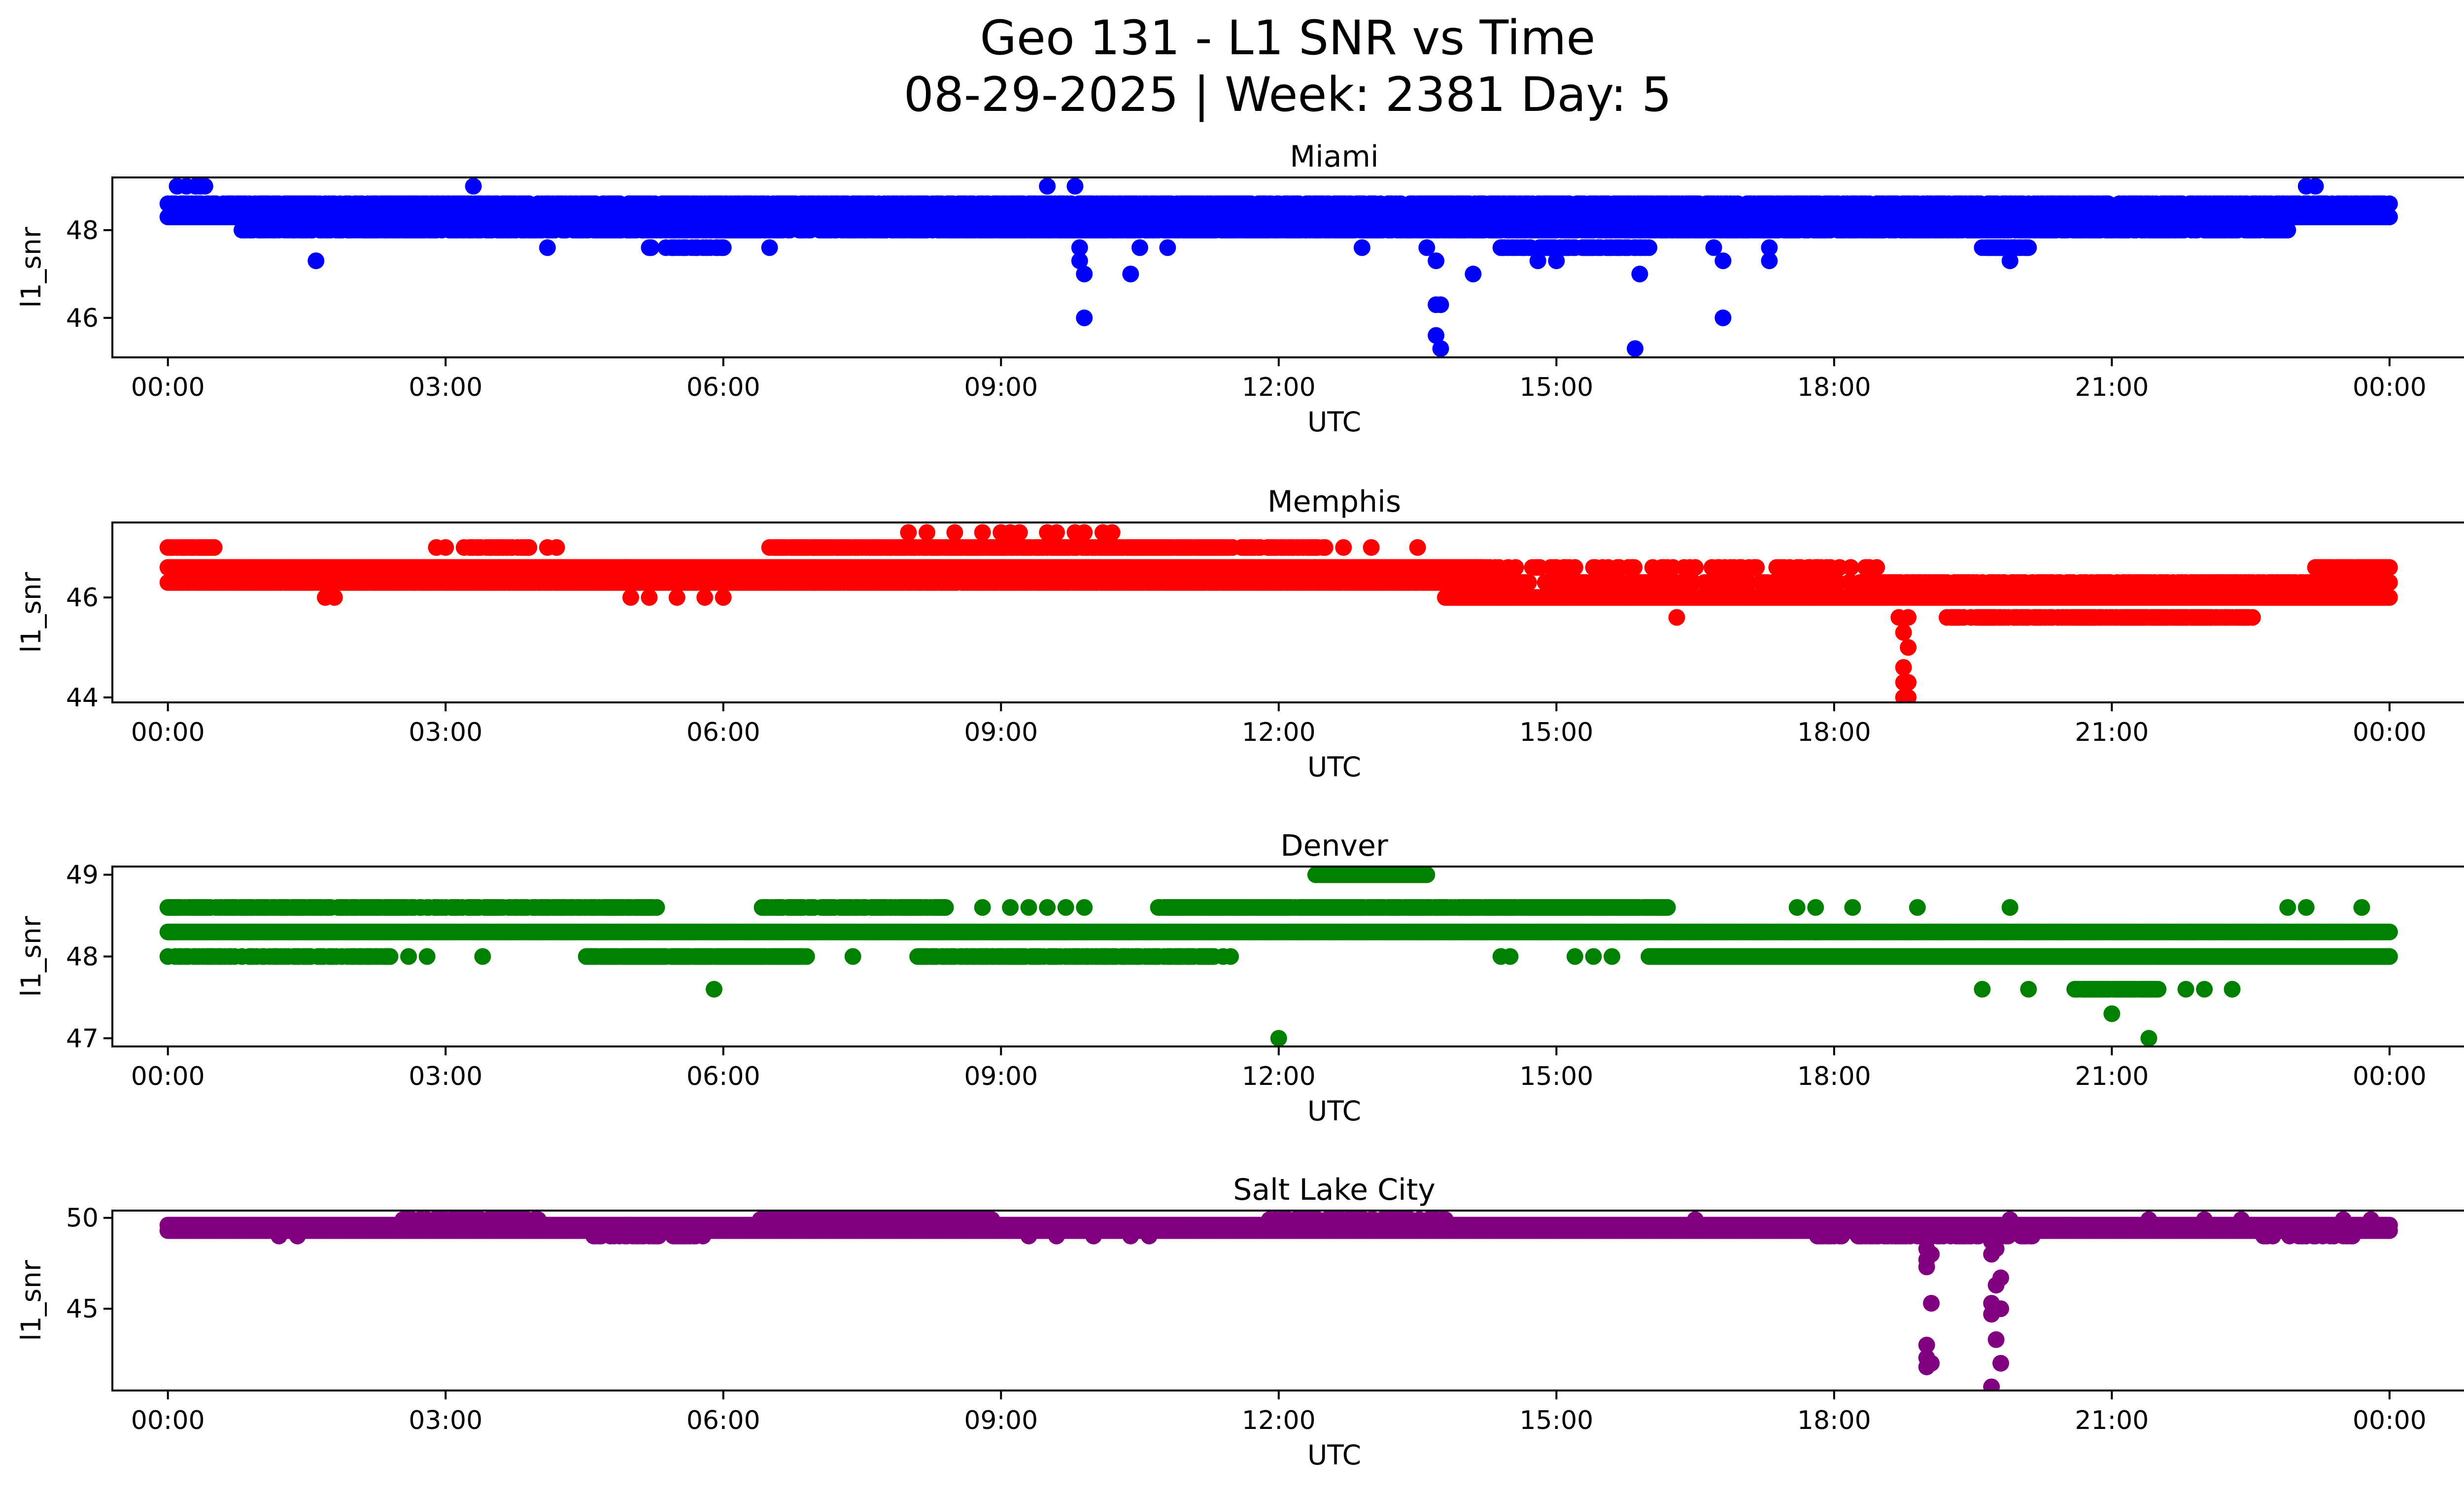 The height and width of the screenshot is (1495, 2464). What do you see at coordinates (723, 387) in the screenshot?
I see `x-tick-label: 06:00` at bounding box center [723, 387].